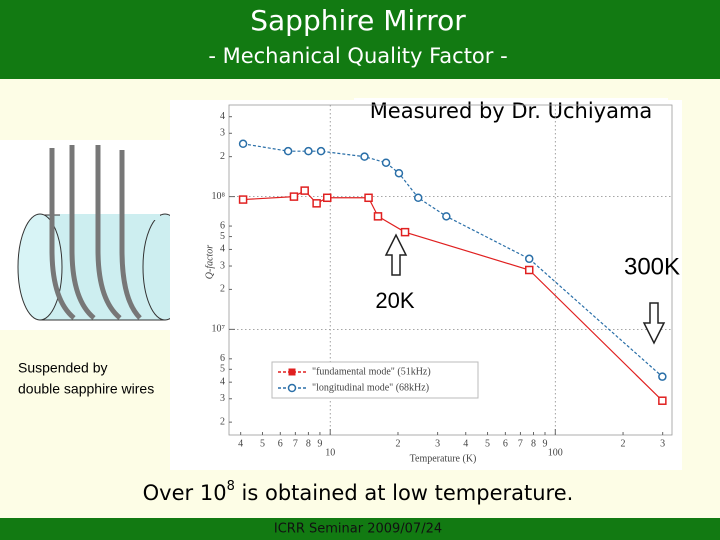  I want to click on credit: Measured by Dr. Uchiyama, so click(511, 111).